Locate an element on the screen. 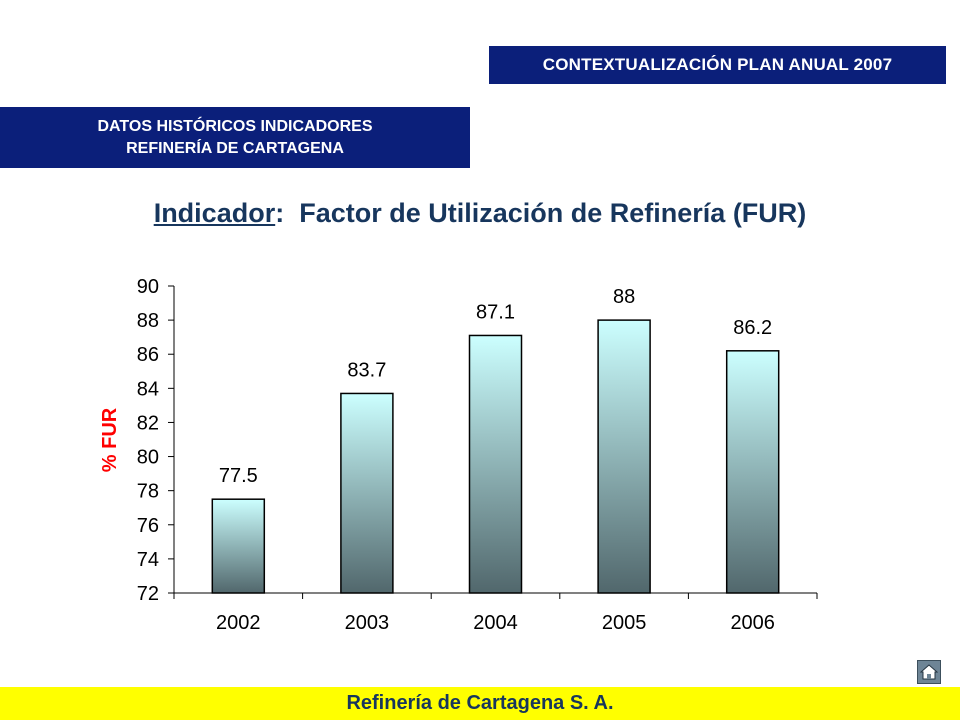 This screenshot has height=720, width=960. home-icon is located at coordinates (929, 672).